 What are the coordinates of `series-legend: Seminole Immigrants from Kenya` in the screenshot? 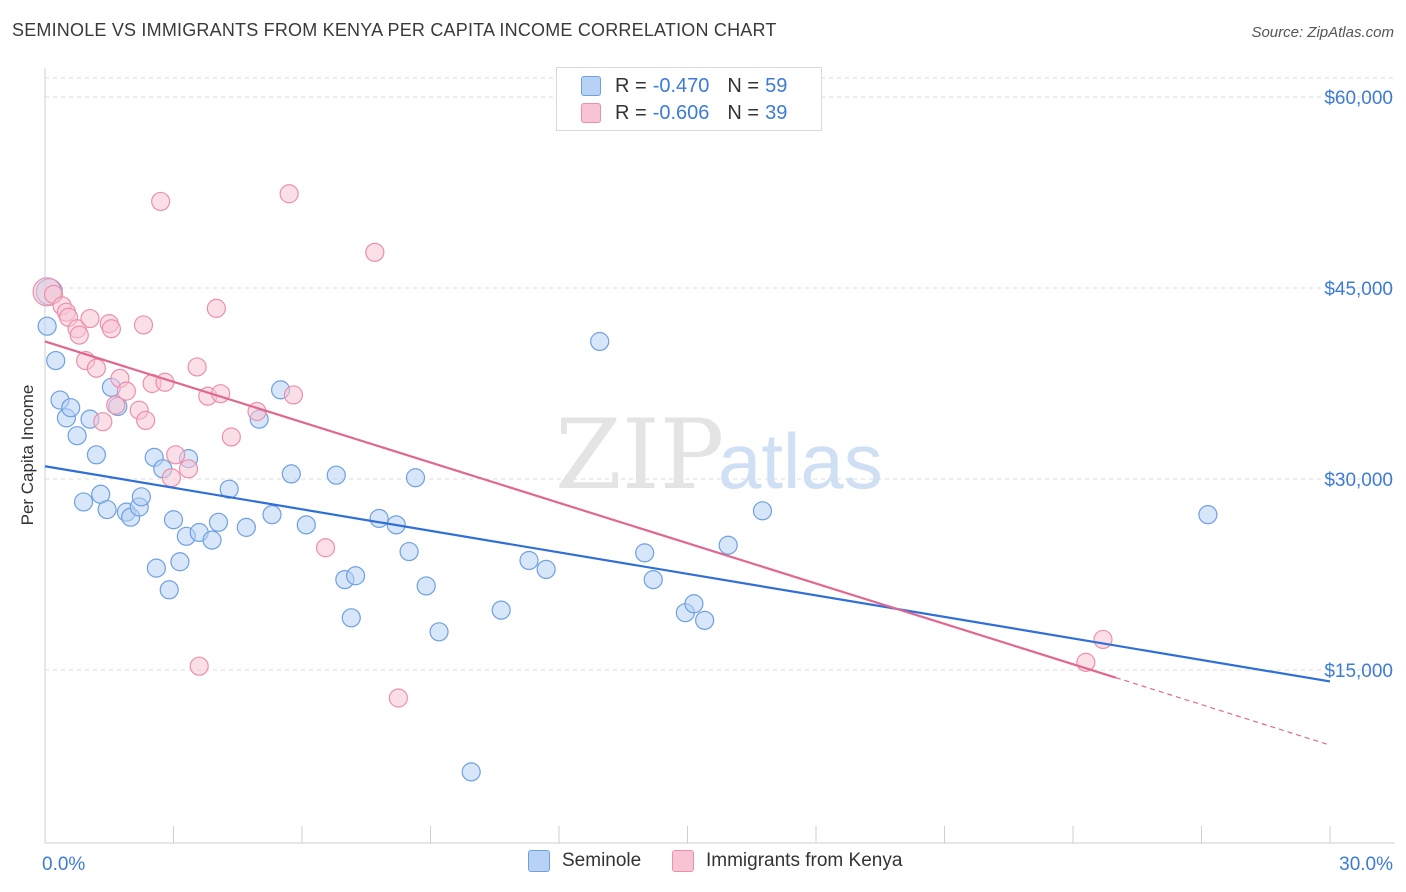 It's located at (703, 864).